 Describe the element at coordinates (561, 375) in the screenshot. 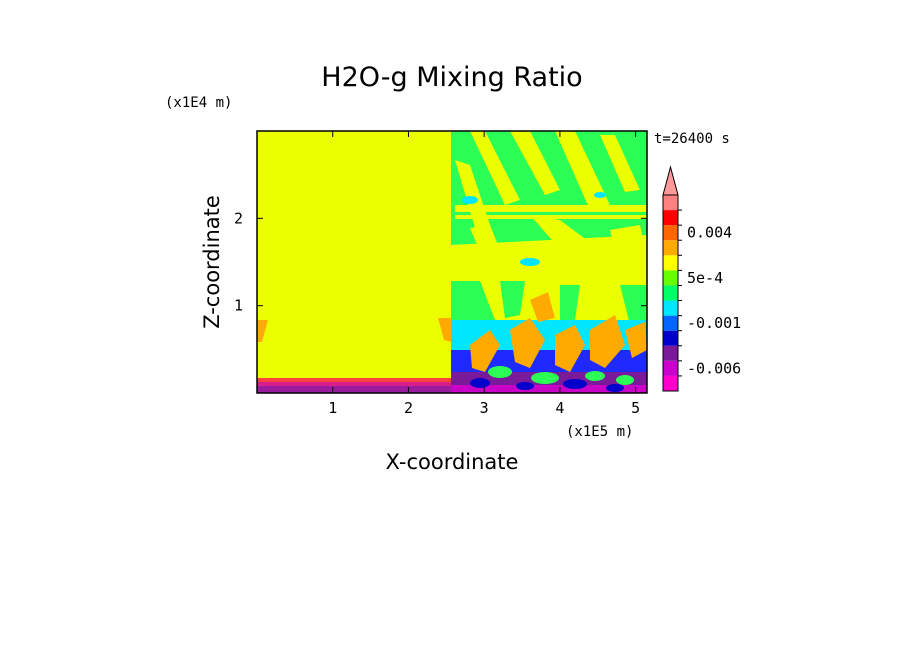

I see `right-lower-green-blobs` at that location.